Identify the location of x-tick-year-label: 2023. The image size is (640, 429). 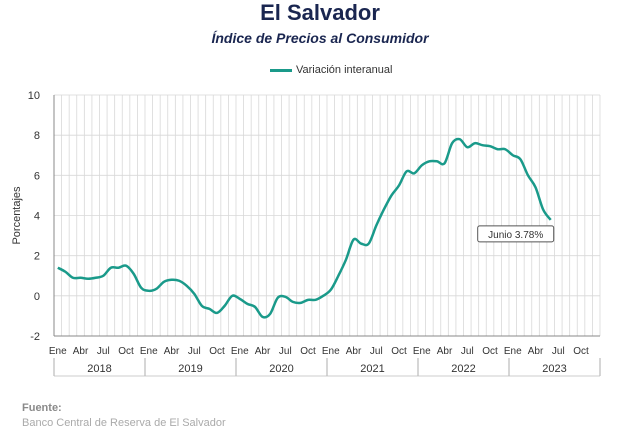
(554, 369).